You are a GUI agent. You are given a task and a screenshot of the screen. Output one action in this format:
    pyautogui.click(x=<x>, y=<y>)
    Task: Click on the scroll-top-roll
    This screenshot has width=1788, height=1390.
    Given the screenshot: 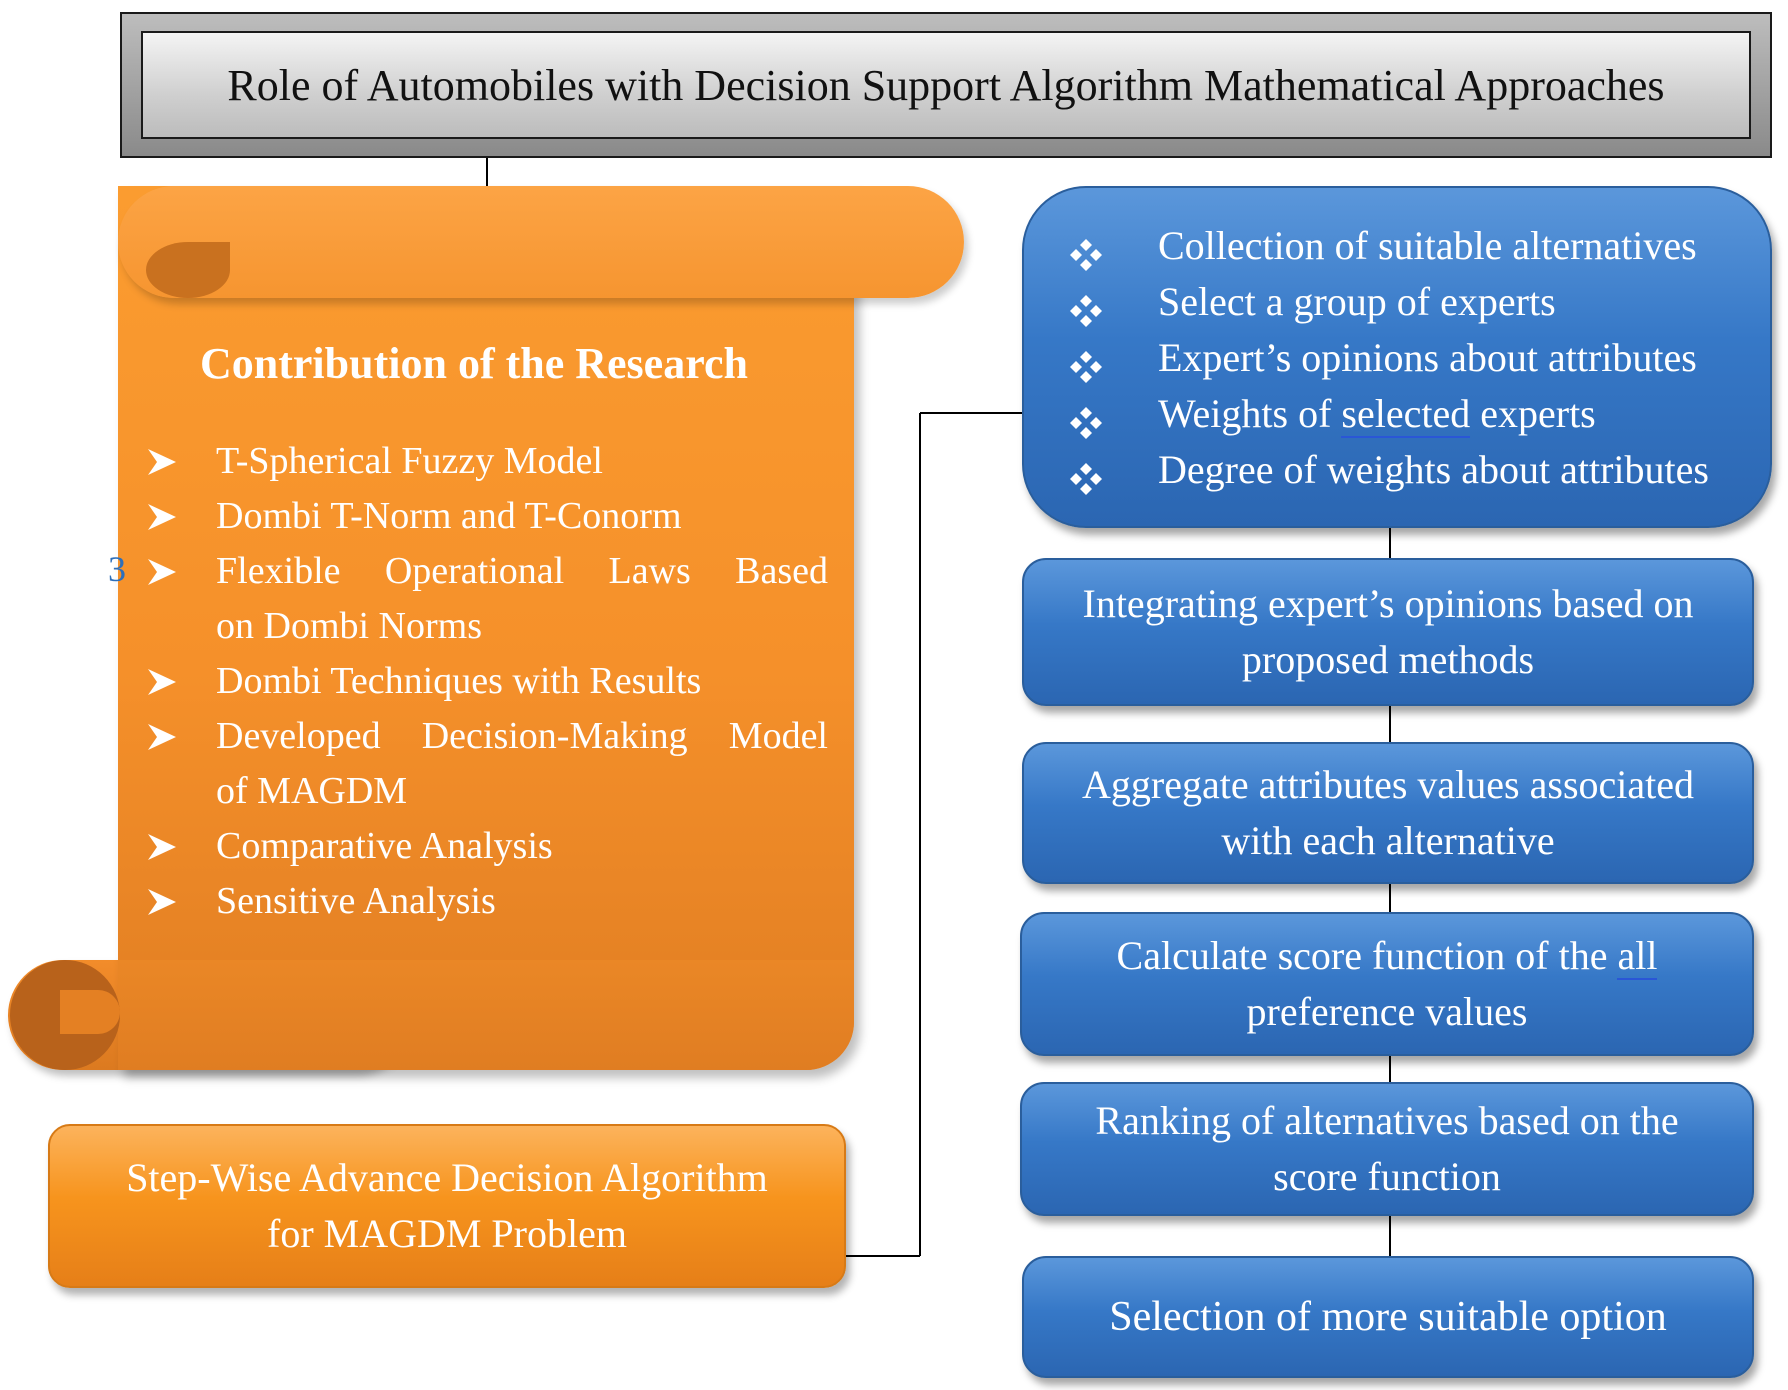 What is the action you would take?
    pyautogui.click(x=541, y=242)
    